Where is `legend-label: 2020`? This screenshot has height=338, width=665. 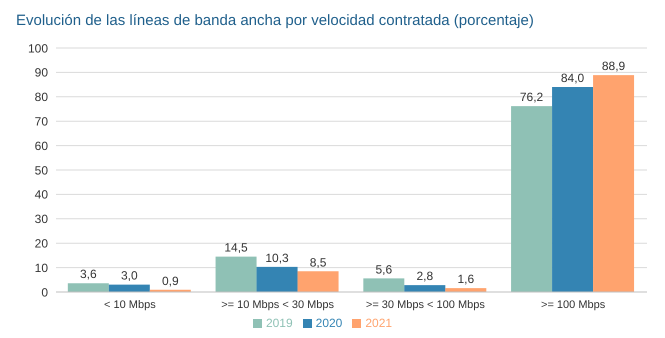 legend-label: 2020 is located at coordinates (329, 323).